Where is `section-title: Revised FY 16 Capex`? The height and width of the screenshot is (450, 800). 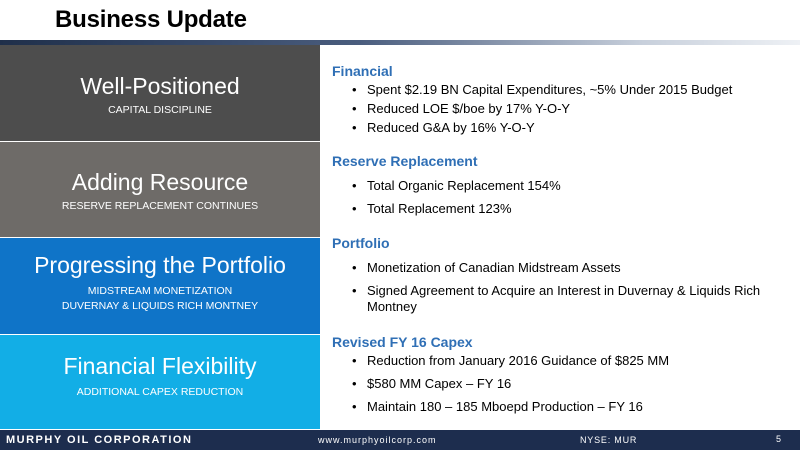 section-title: Revised FY 16 Capex is located at coordinates (402, 342).